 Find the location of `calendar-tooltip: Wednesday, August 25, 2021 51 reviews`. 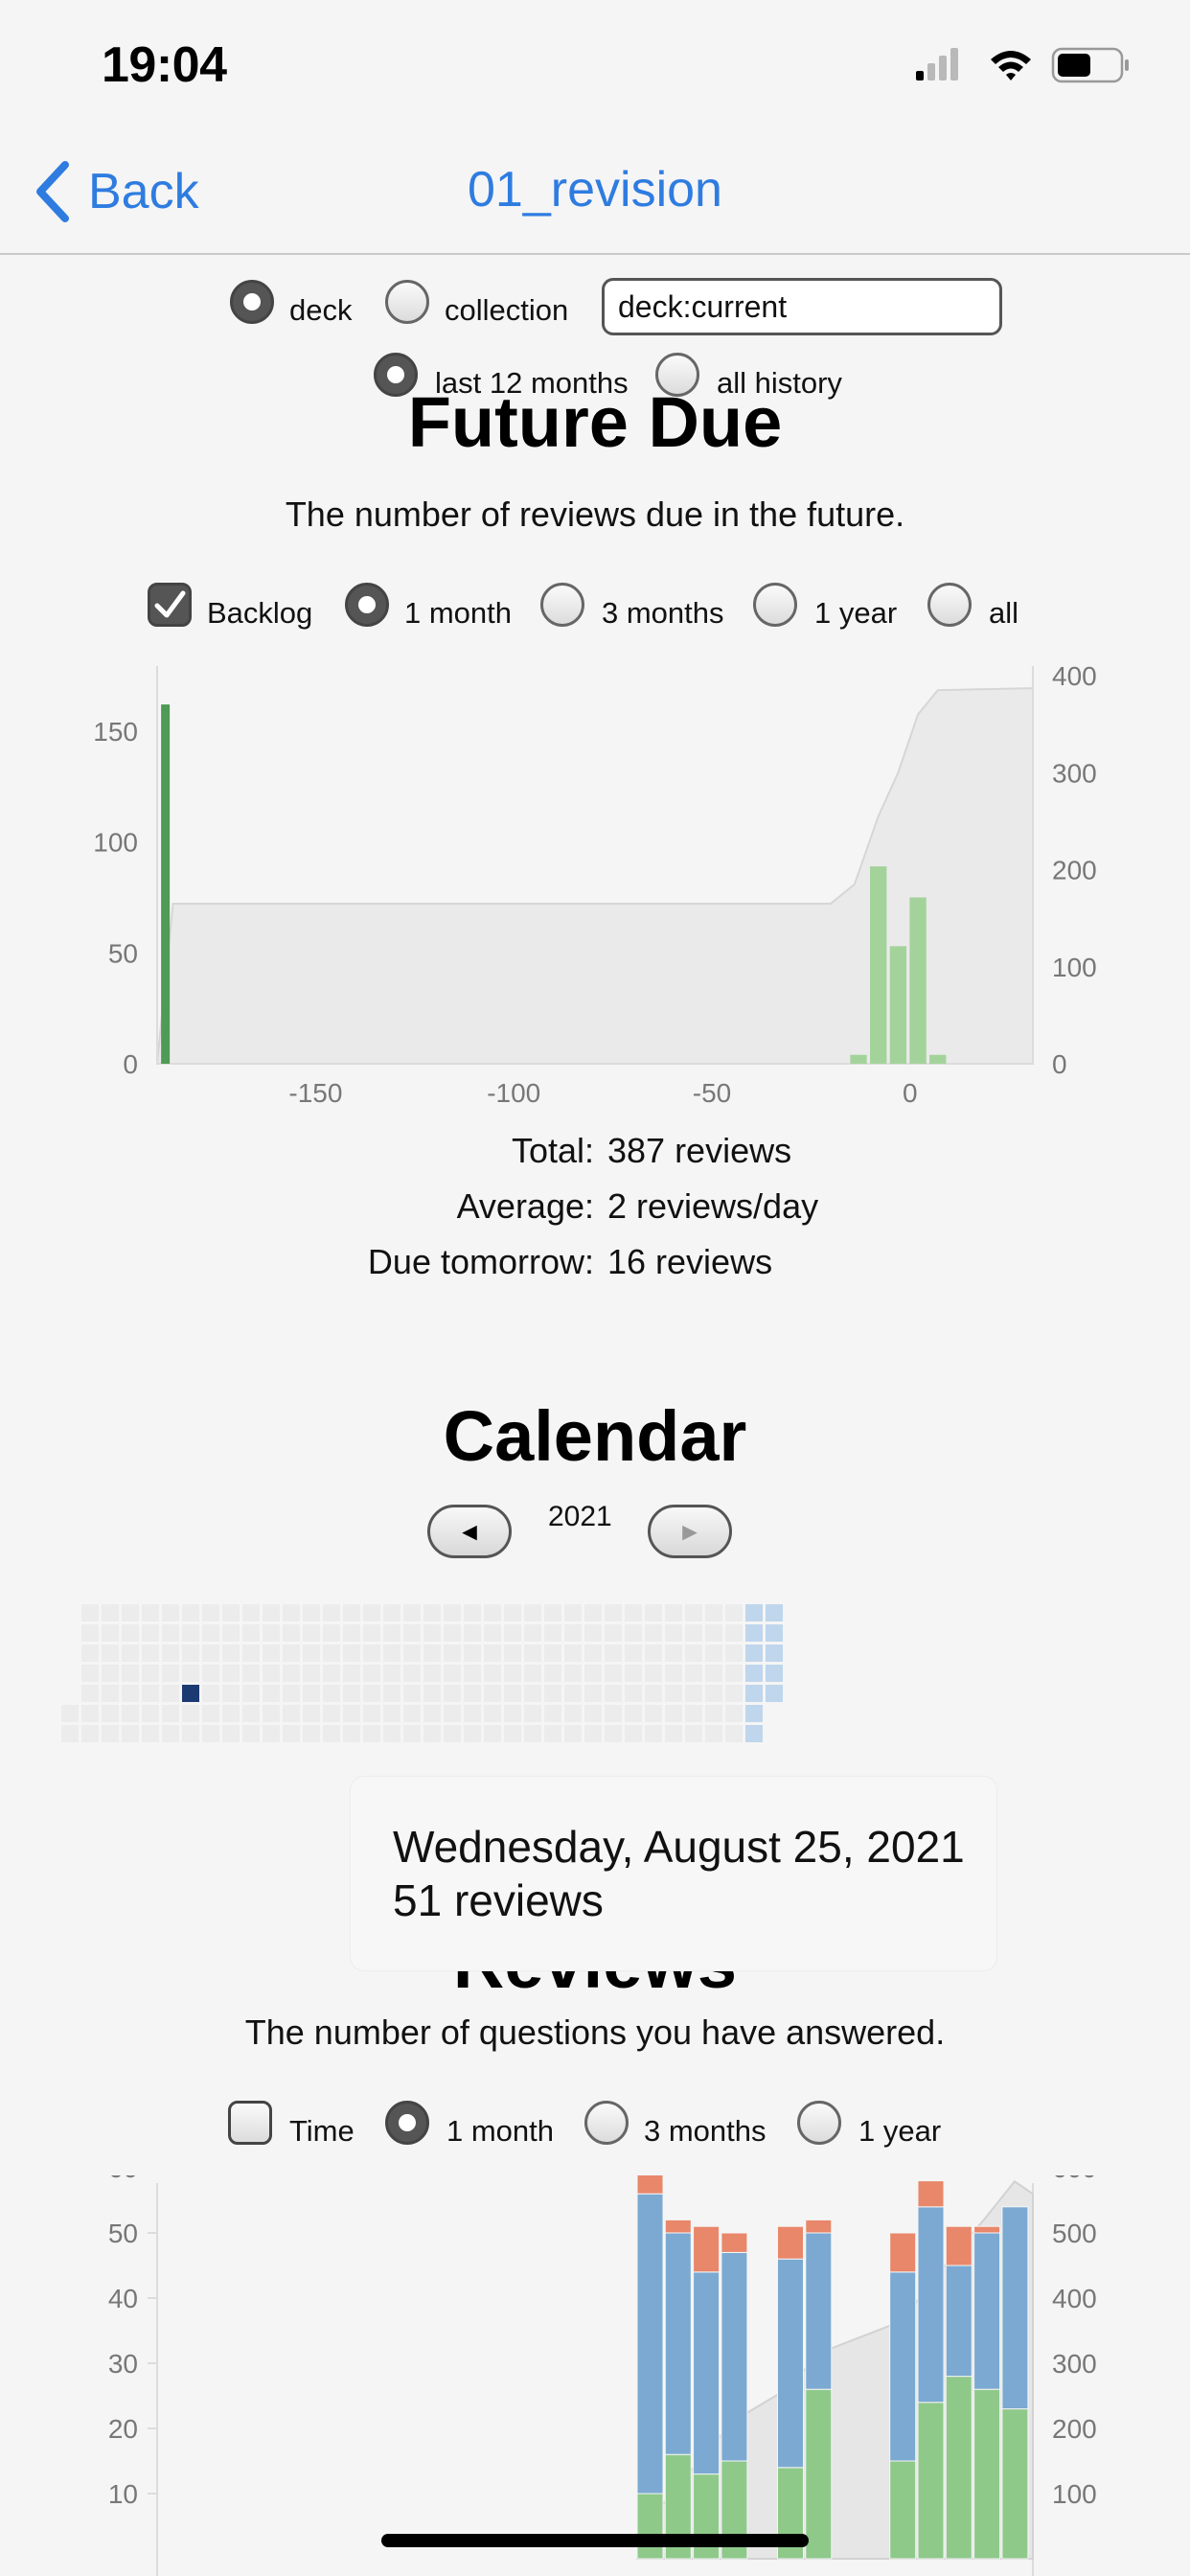

calendar-tooltip: Wednesday, August 25, 2021 51 reviews is located at coordinates (673, 1874).